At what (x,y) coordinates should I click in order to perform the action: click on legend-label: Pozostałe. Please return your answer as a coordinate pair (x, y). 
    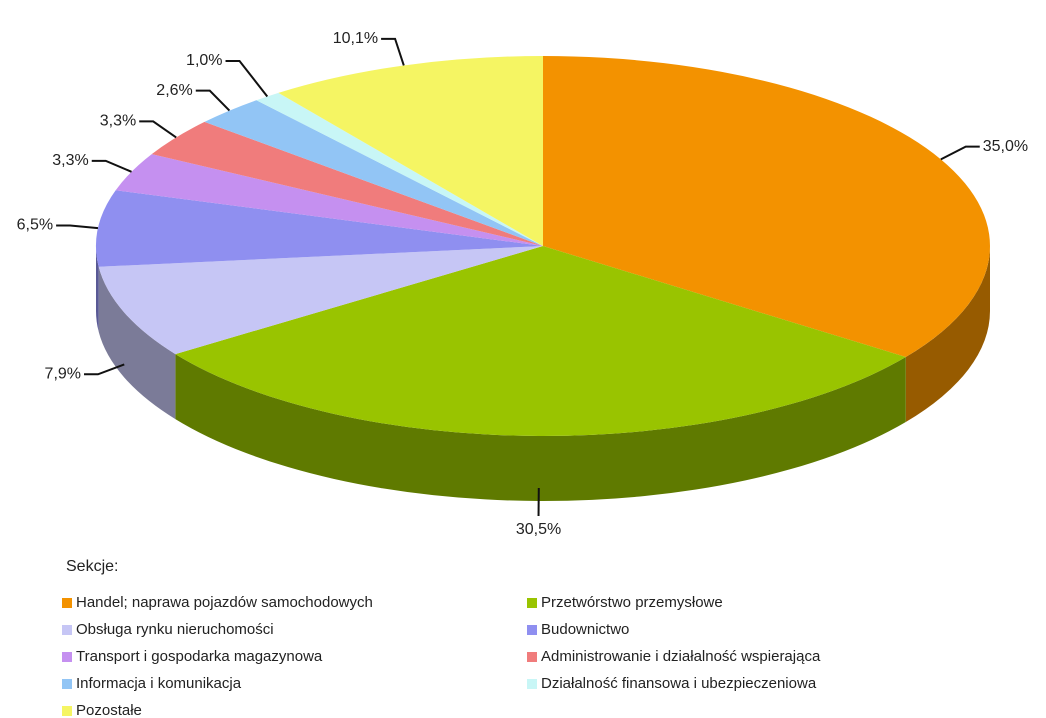
    Looking at the image, I should click on (109, 710).